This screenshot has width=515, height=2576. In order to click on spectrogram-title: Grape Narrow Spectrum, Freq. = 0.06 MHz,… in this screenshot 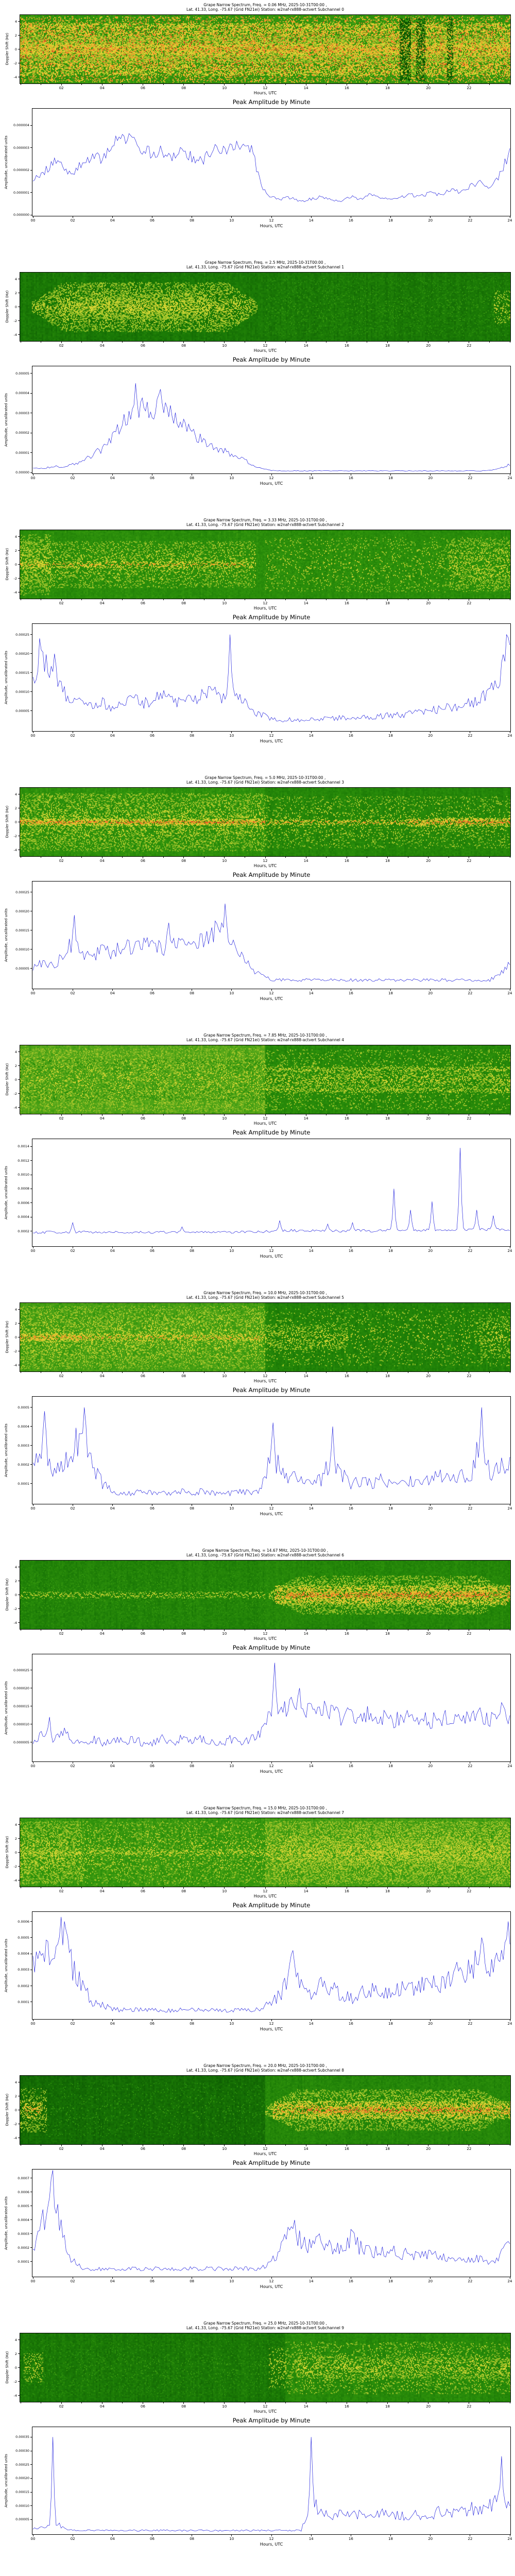, I will do `click(265, 5)`.